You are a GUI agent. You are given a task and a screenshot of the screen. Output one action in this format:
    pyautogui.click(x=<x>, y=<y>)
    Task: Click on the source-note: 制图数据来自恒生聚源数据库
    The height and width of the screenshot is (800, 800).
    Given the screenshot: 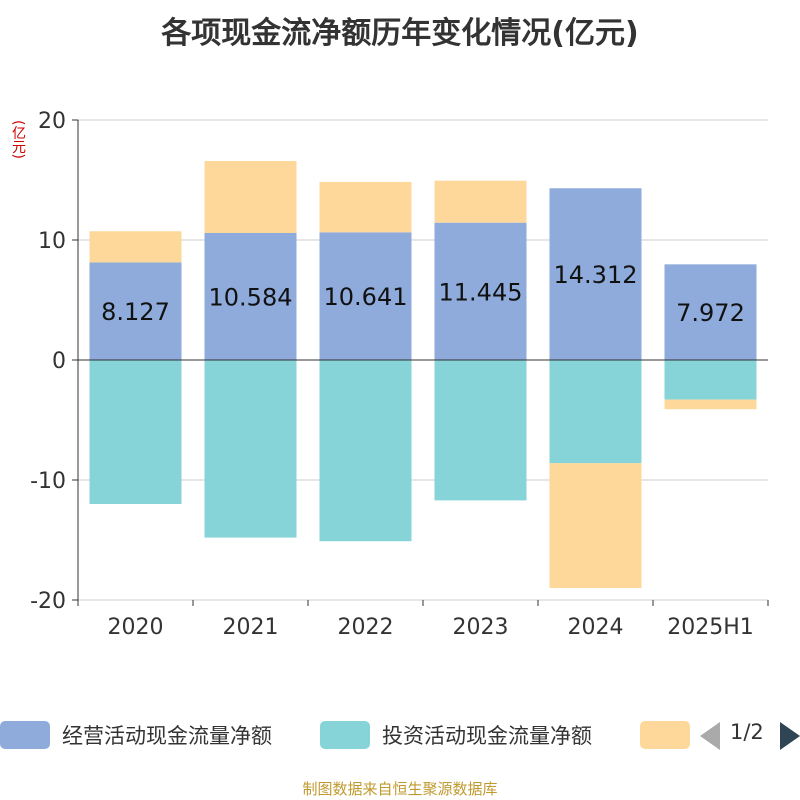 What is the action you would take?
    pyautogui.click(x=400, y=789)
    